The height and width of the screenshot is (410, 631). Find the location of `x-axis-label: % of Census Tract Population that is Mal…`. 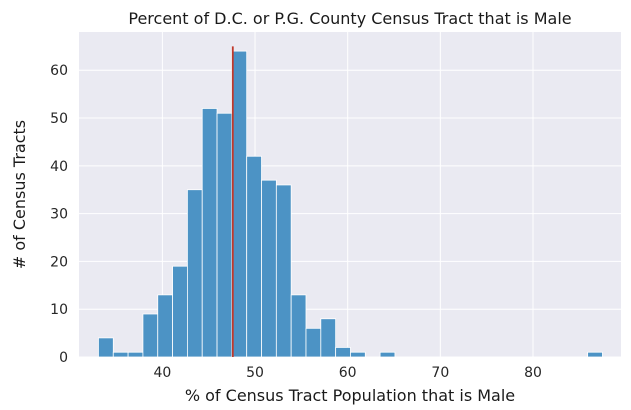

x-axis-label: % of Census Tract Population that is Mal… is located at coordinates (350, 395).